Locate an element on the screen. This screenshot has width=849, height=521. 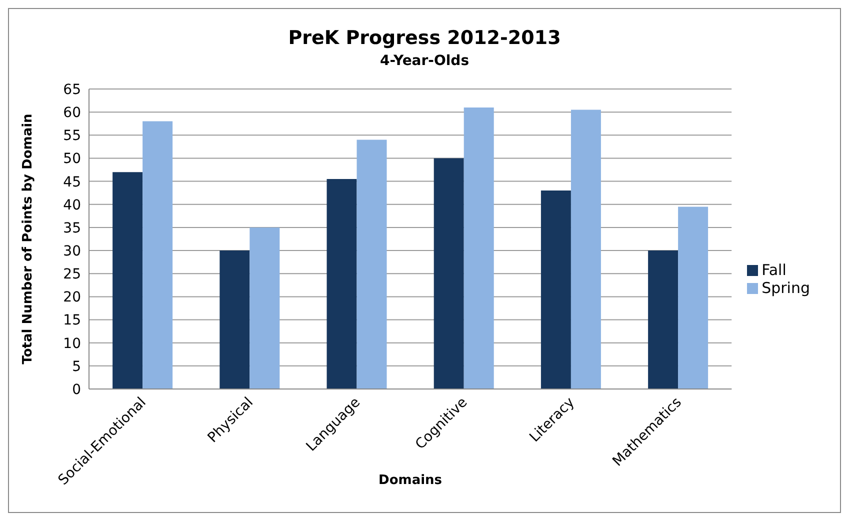
legend-label: Fall is located at coordinates (774, 270).